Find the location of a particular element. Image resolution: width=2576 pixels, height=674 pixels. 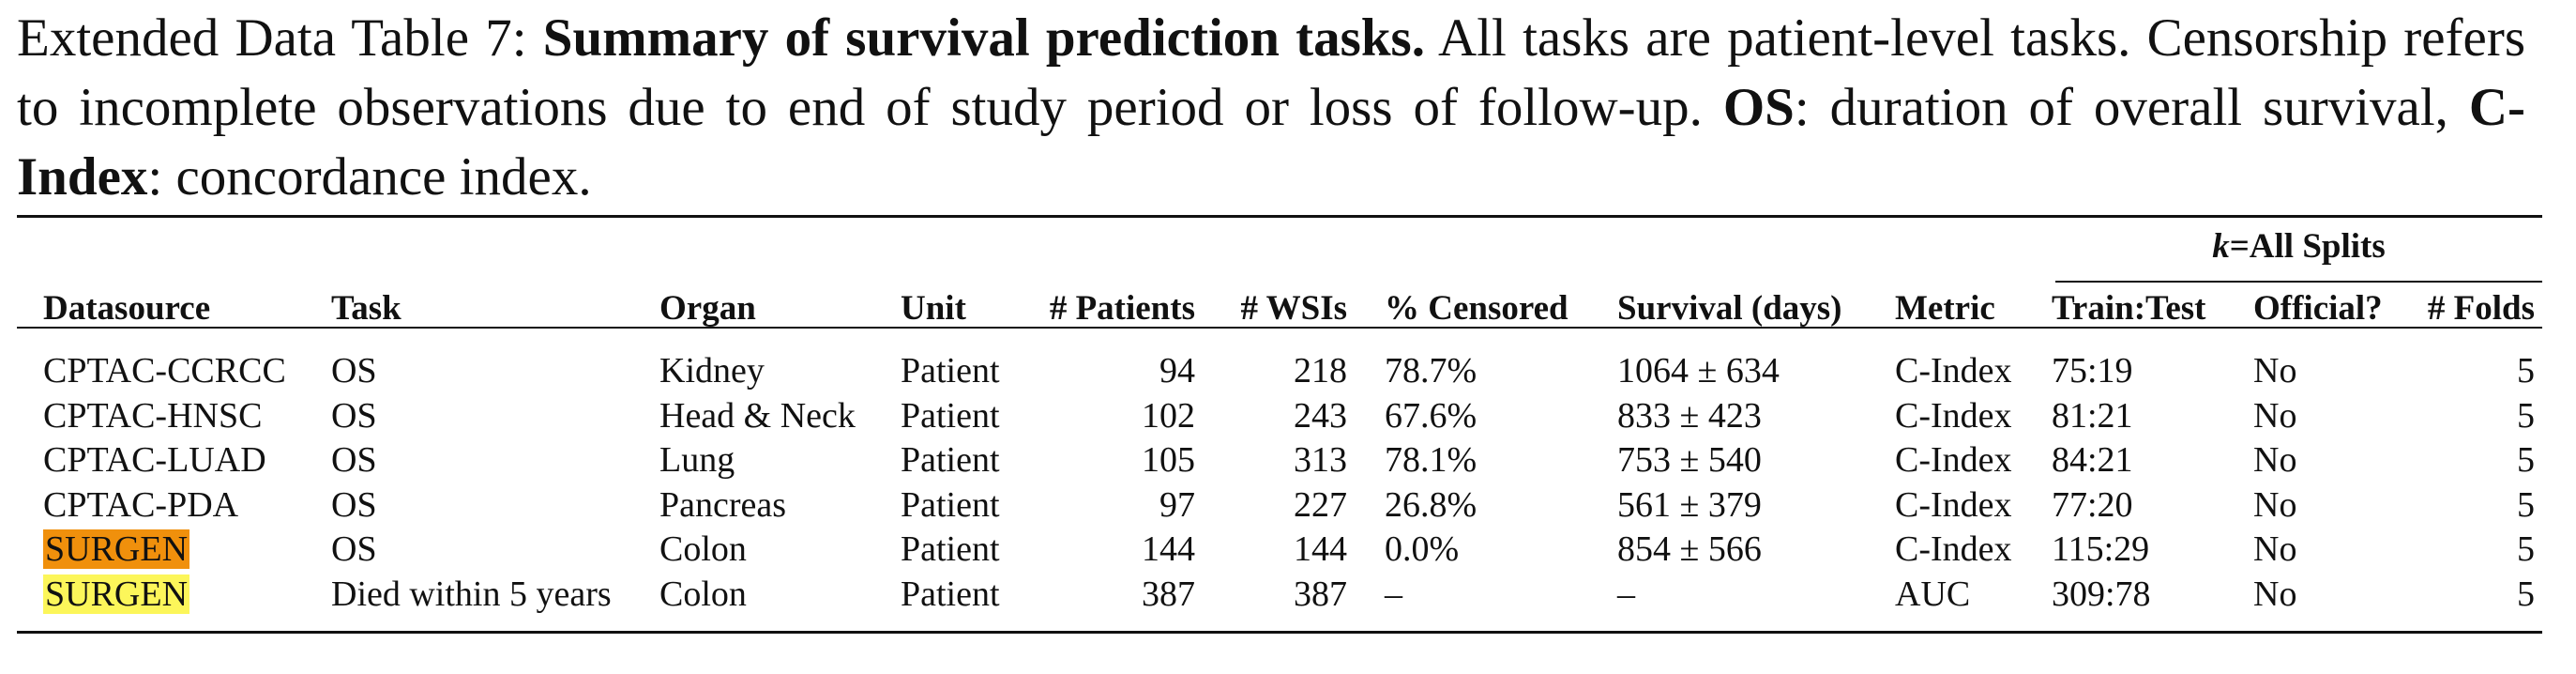

header-patients: # Patients is located at coordinates (1122, 309).